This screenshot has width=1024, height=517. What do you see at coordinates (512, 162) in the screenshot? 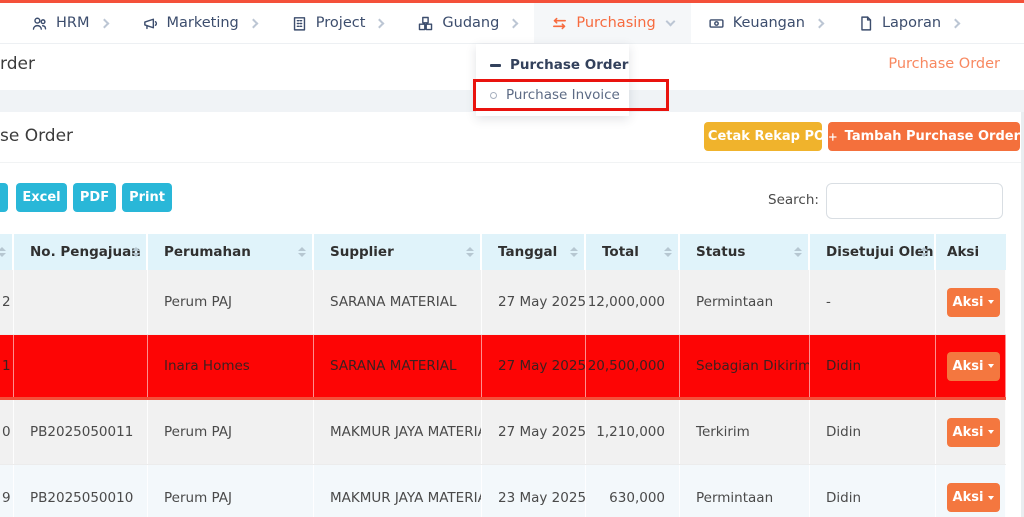
I see `divider` at bounding box center [512, 162].